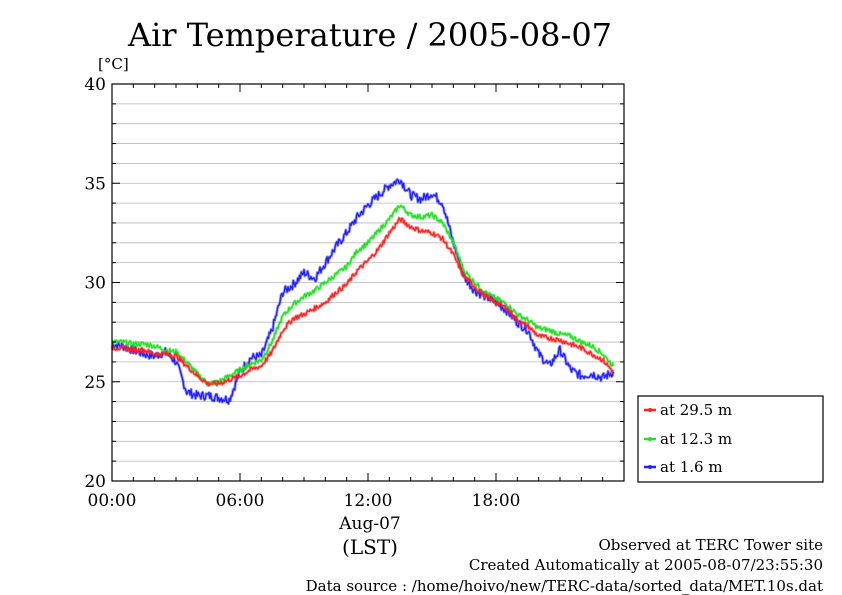 The image size is (842, 595). Describe the element at coordinates (696, 410) in the screenshot. I see `legend-label-29-5m: at 29.5 m` at that location.